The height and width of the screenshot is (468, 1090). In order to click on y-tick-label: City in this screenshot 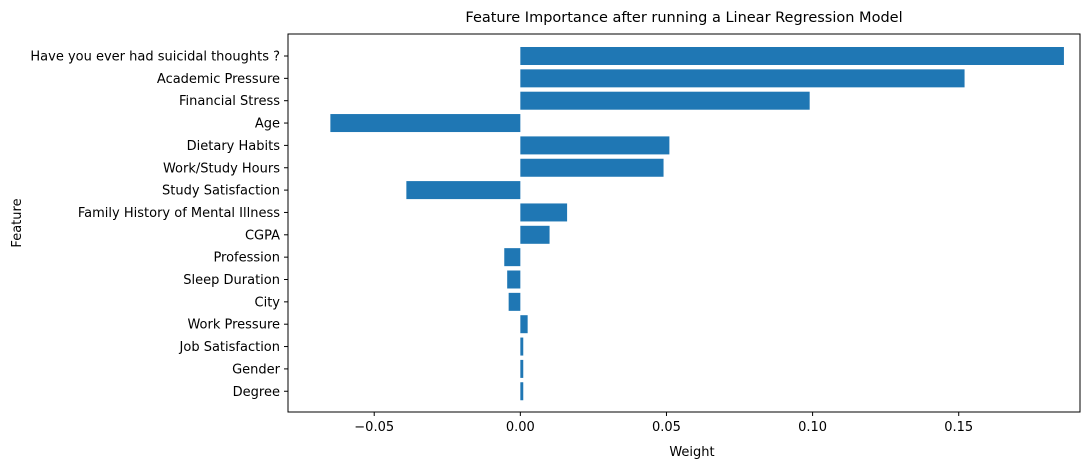, I will do `click(268, 302)`.